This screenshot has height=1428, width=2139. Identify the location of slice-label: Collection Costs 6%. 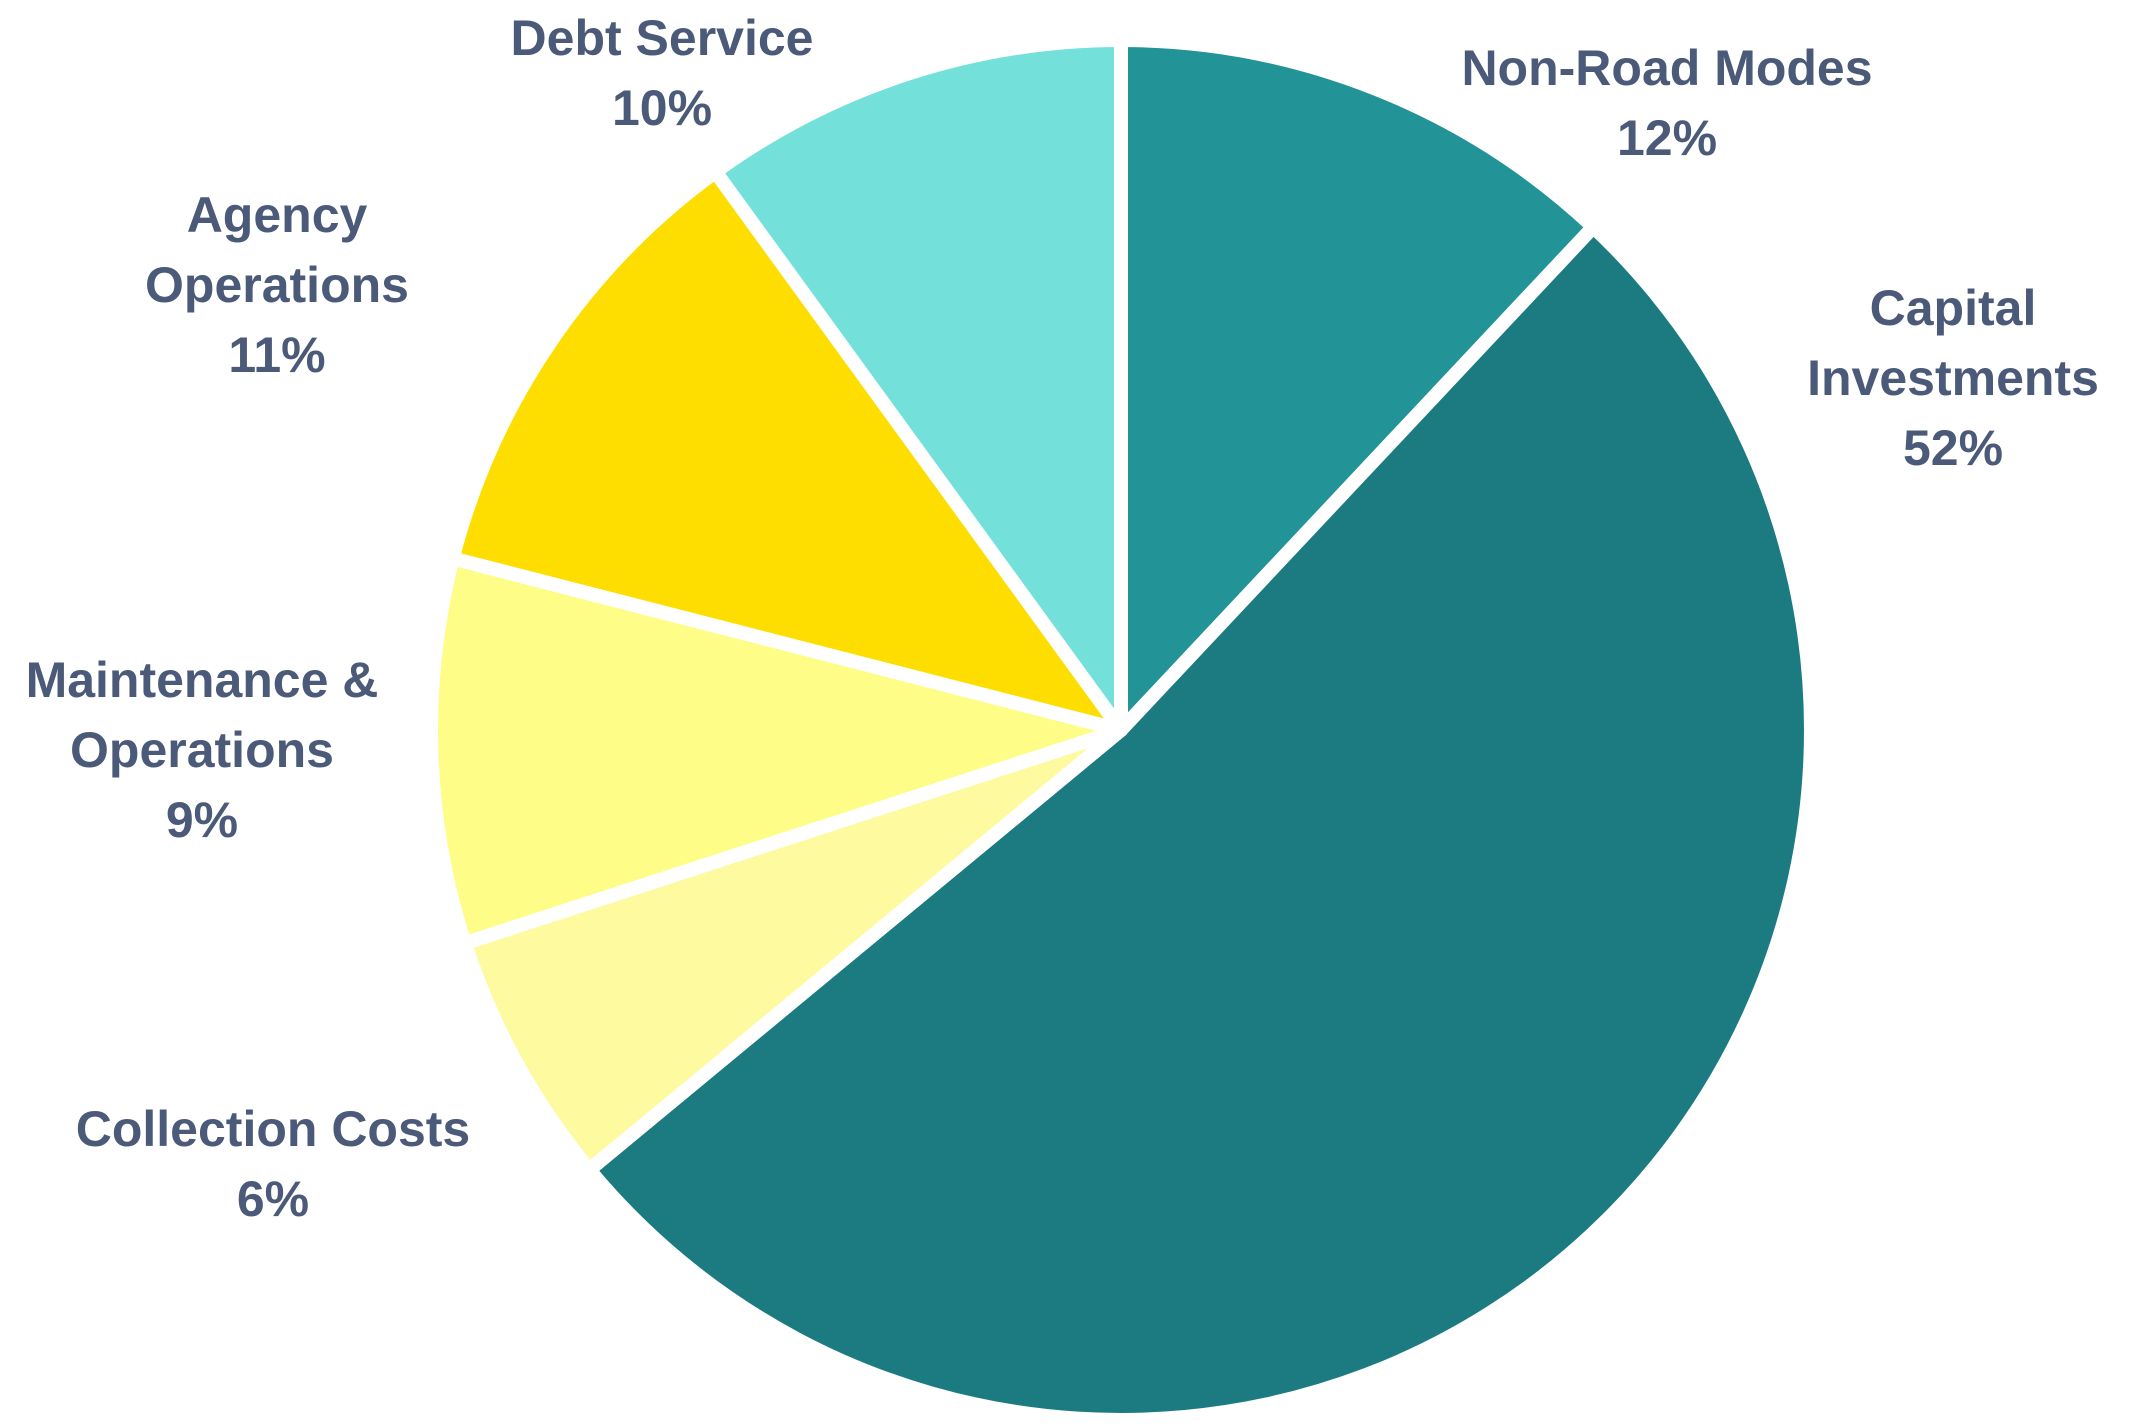
(311, 1164).